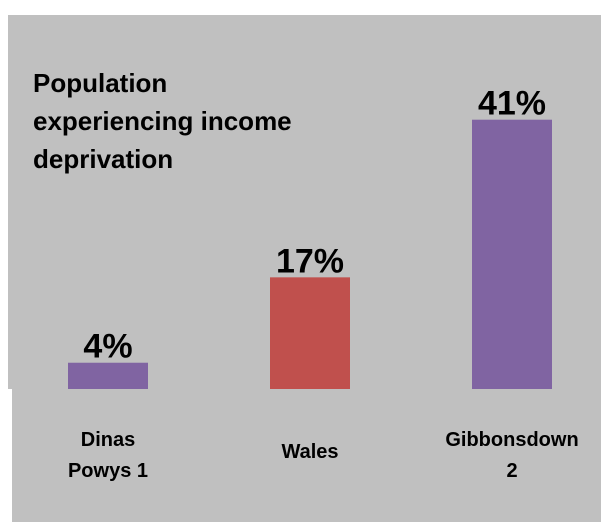 The image size is (601, 522). What do you see at coordinates (310, 261) in the screenshot?
I see `data-label-wales: 17%` at bounding box center [310, 261].